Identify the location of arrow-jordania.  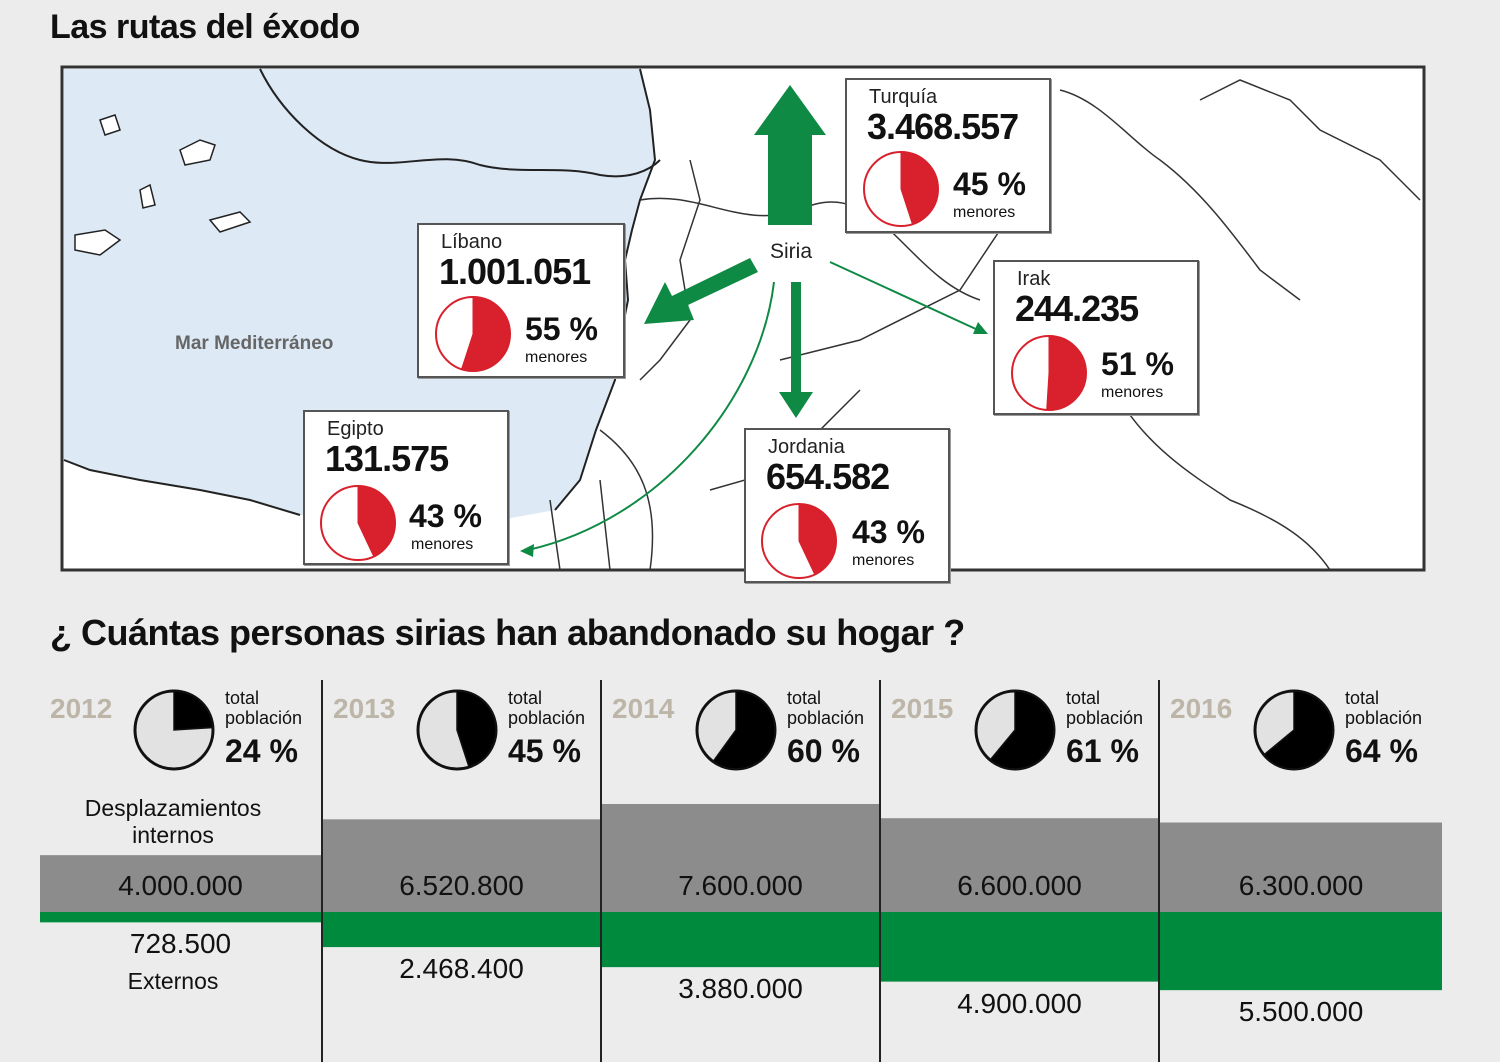
(796, 350).